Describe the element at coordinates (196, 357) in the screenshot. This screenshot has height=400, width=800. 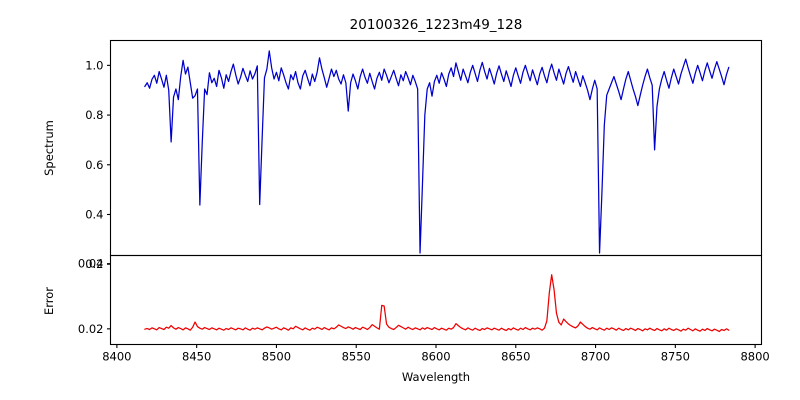
I see `x-tick-label: 8450` at that location.